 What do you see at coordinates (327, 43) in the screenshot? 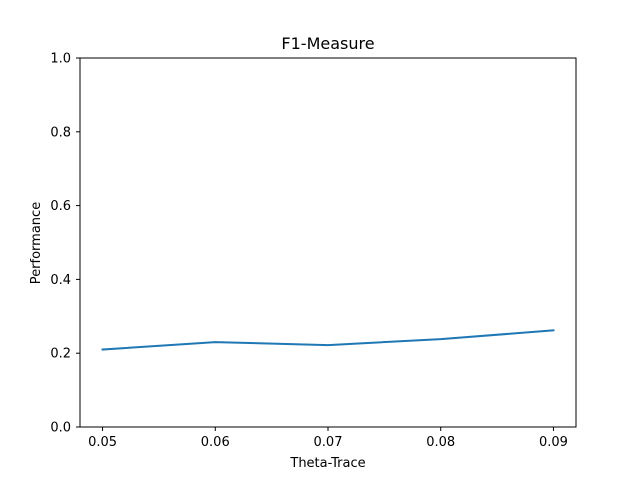
I see `chart-title: F1-Measure` at bounding box center [327, 43].